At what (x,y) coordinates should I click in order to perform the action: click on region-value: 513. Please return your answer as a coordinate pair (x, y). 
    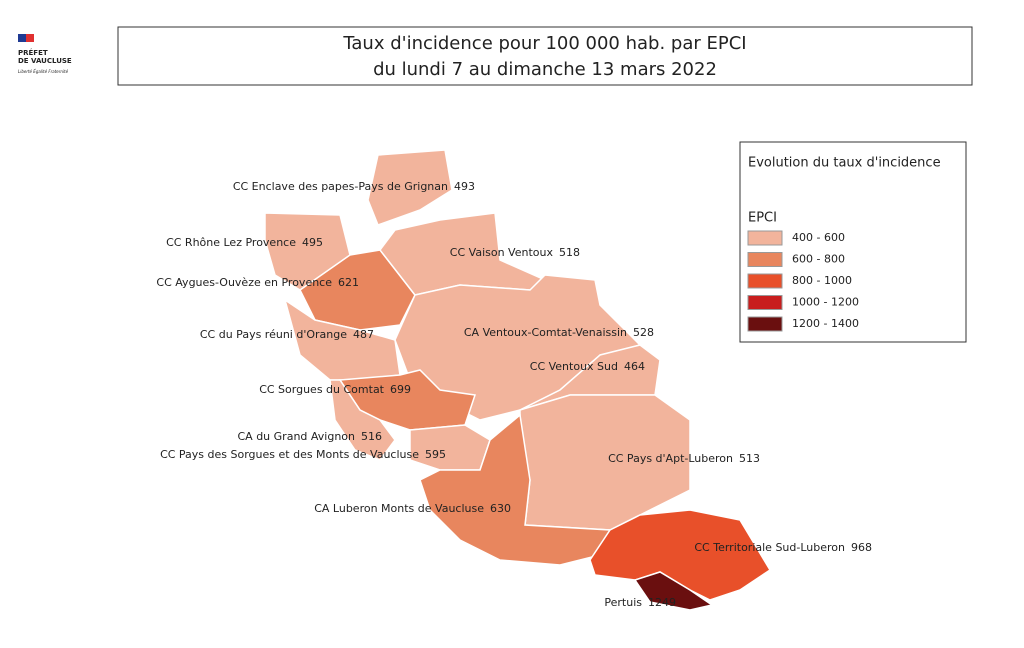
    Looking at the image, I should click on (749, 458).